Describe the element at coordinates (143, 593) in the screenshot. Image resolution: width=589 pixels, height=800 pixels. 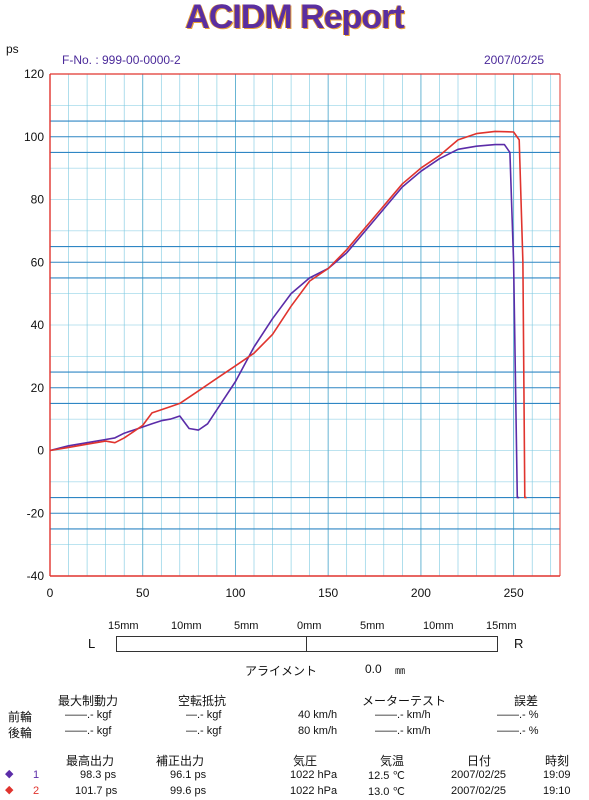
I see `x-tick-label: 50` at that location.